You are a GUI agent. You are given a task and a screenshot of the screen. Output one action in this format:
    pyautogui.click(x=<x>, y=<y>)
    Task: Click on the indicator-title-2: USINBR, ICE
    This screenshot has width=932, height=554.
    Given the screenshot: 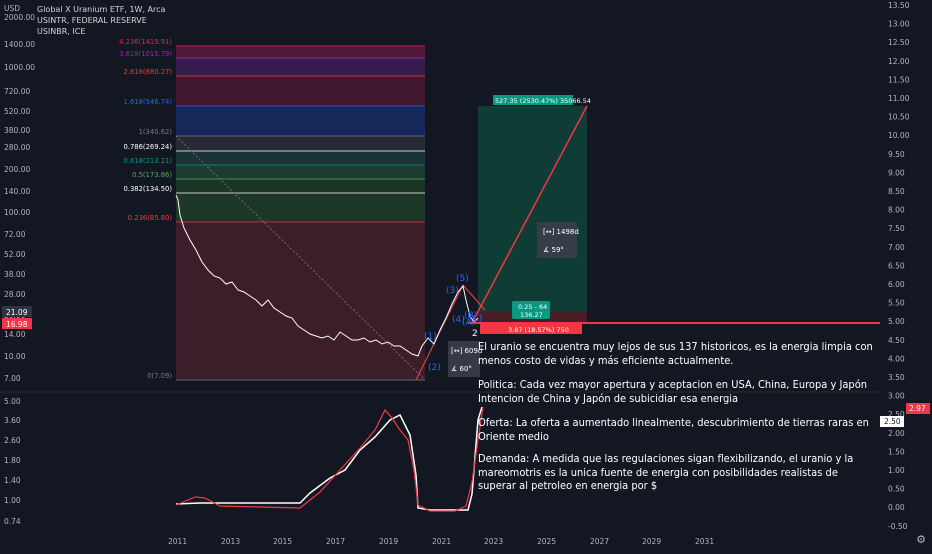 What is the action you would take?
    pyautogui.click(x=61, y=31)
    